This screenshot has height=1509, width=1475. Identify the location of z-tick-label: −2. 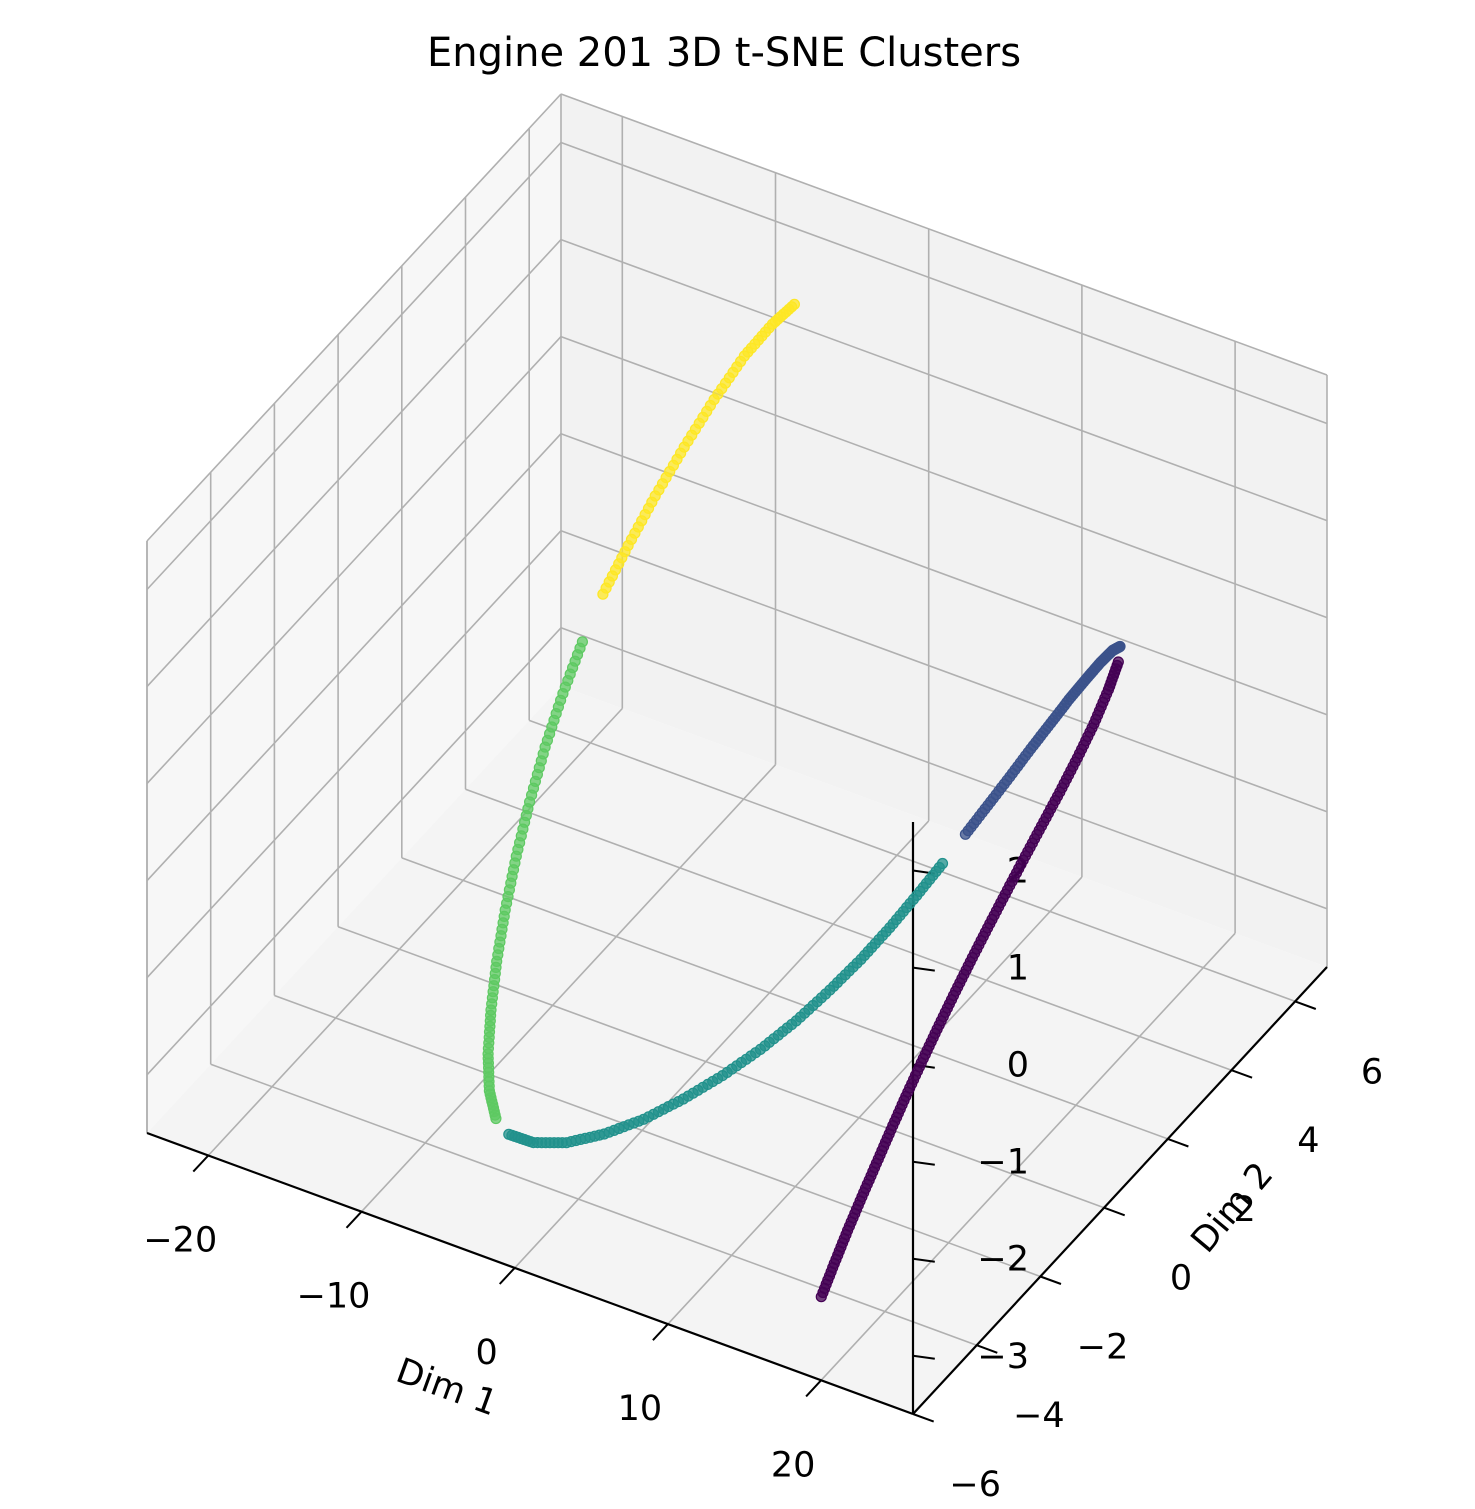
(1003, 1260).